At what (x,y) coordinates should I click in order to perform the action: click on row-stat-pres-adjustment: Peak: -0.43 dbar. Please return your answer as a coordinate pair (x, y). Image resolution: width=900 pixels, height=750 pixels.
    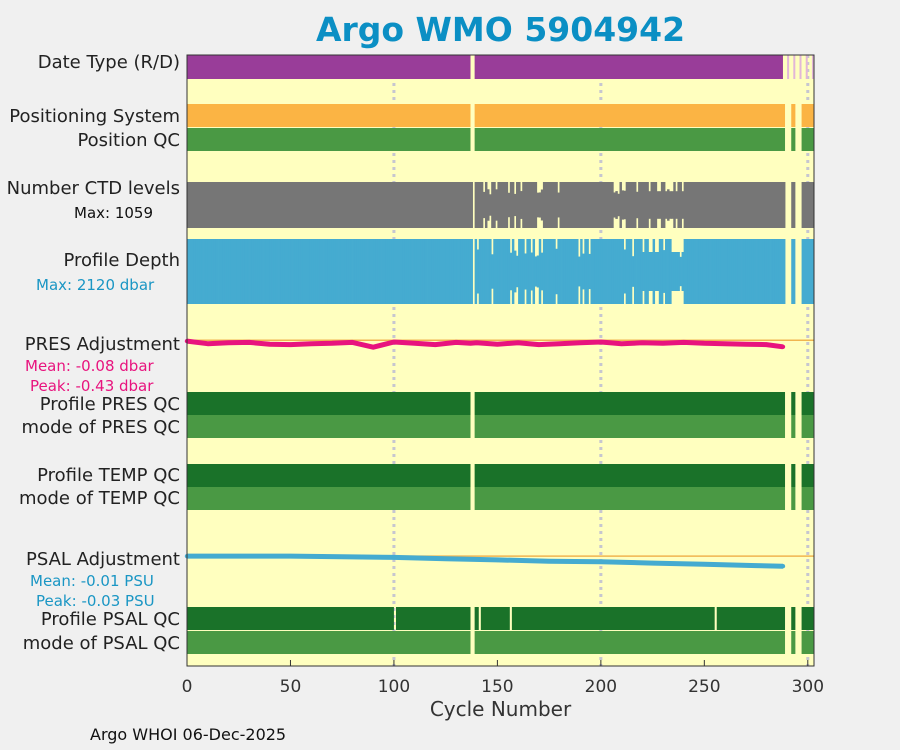
    Looking at the image, I should click on (92, 386).